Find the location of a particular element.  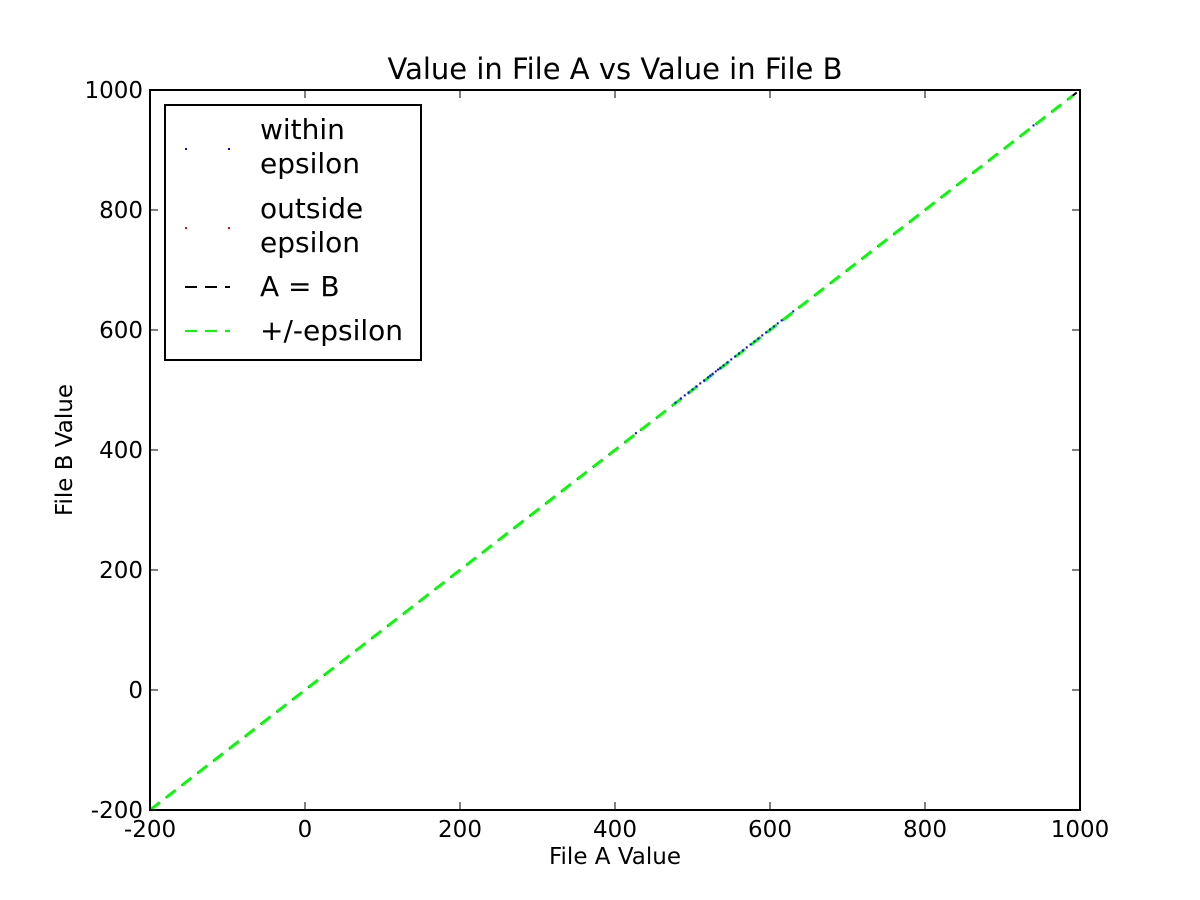

legend-label: within is located at coordinates (302, 129).